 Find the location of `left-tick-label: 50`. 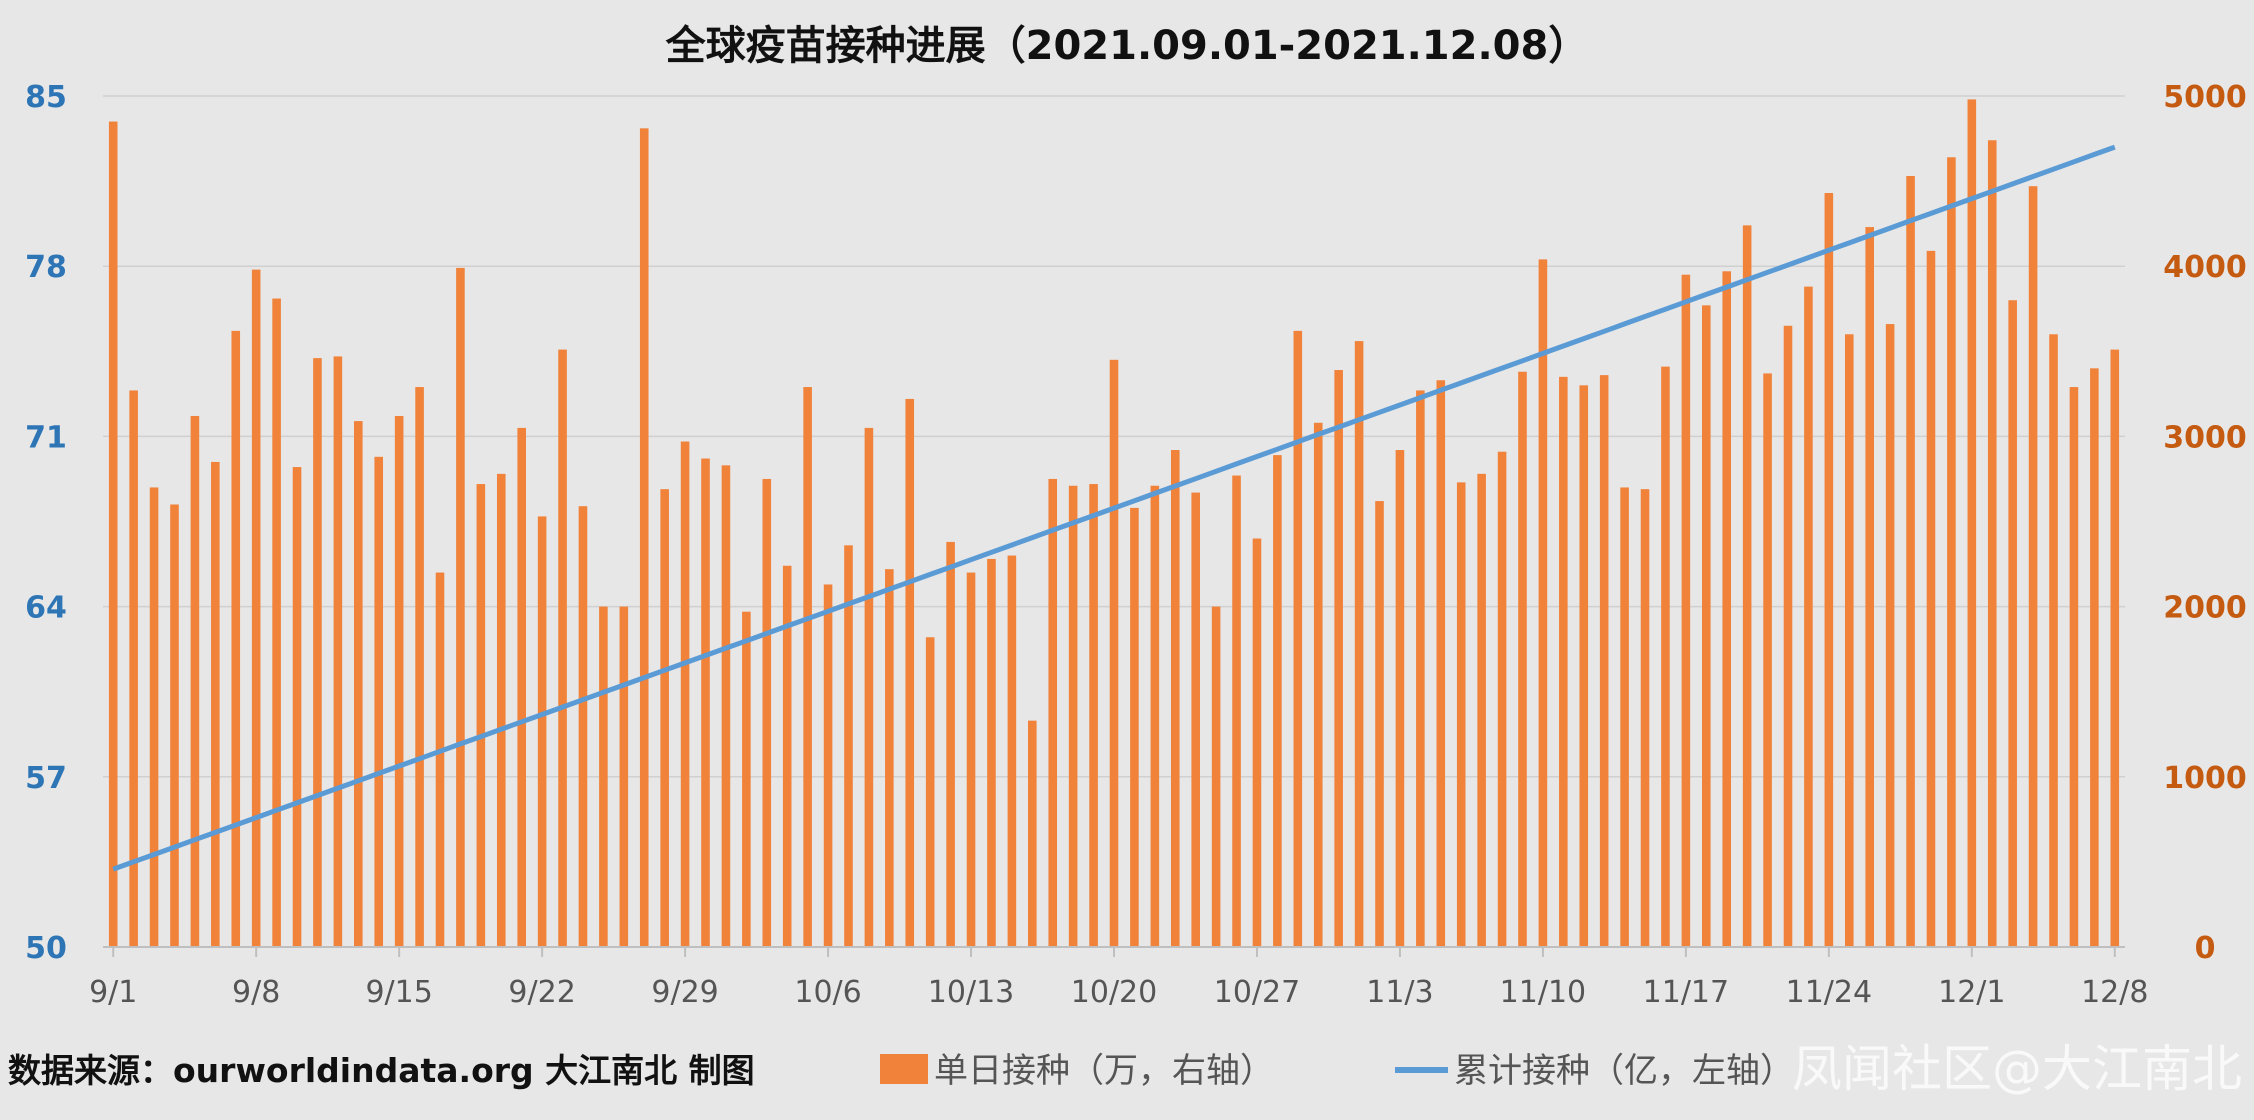

left-tick-label: 50 is located at coordinates (46, 948).